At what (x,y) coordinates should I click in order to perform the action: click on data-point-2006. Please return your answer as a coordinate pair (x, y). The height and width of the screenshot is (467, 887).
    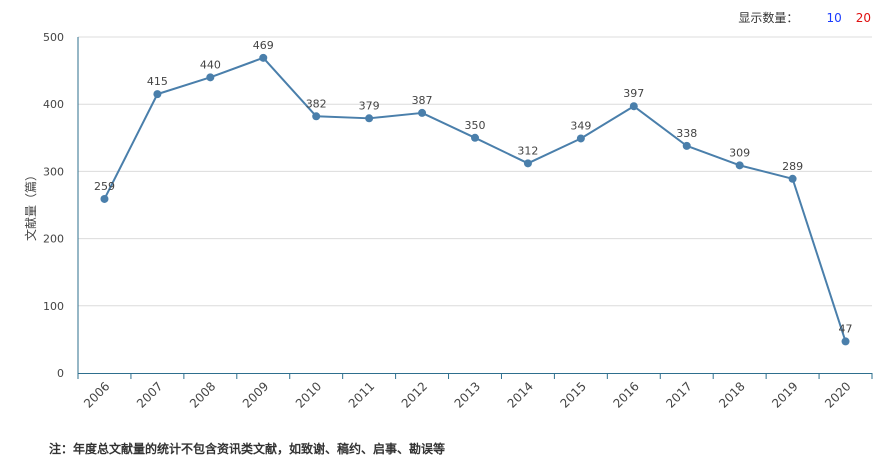
    Looking at the image, I should click on (104, 198).